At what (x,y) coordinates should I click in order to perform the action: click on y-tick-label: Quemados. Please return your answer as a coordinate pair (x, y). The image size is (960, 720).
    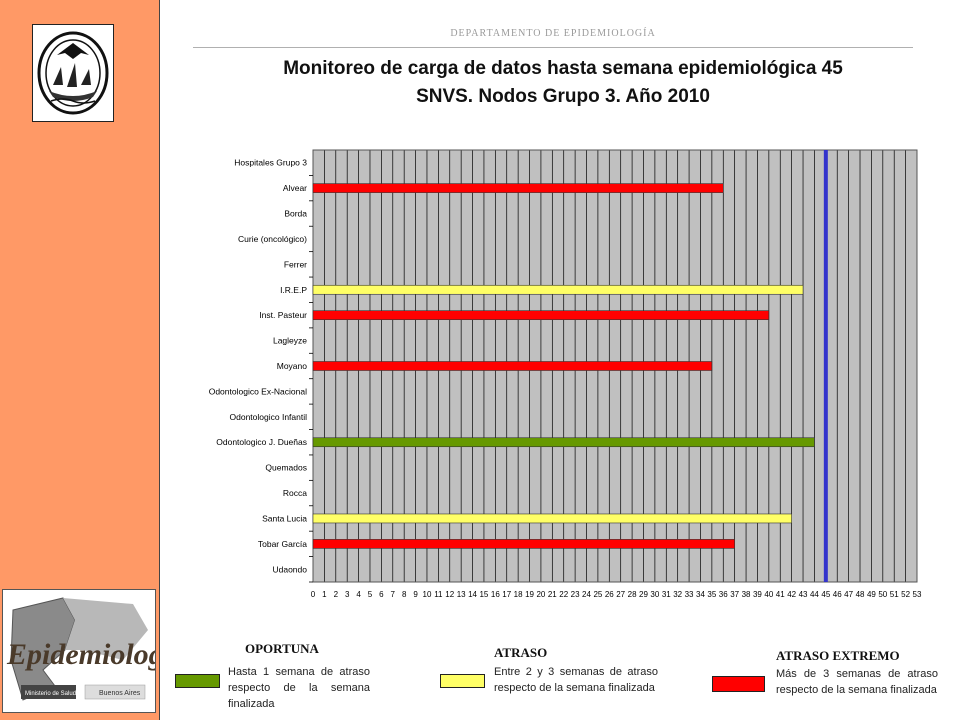
    Looking at the image, I should click on (286, 468).